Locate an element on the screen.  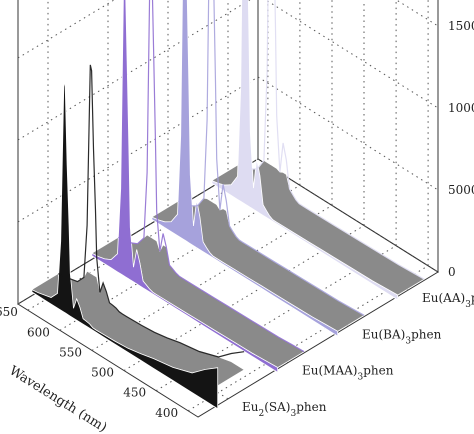
z-tick-label: 15000 is located at coordinates (461, 26).